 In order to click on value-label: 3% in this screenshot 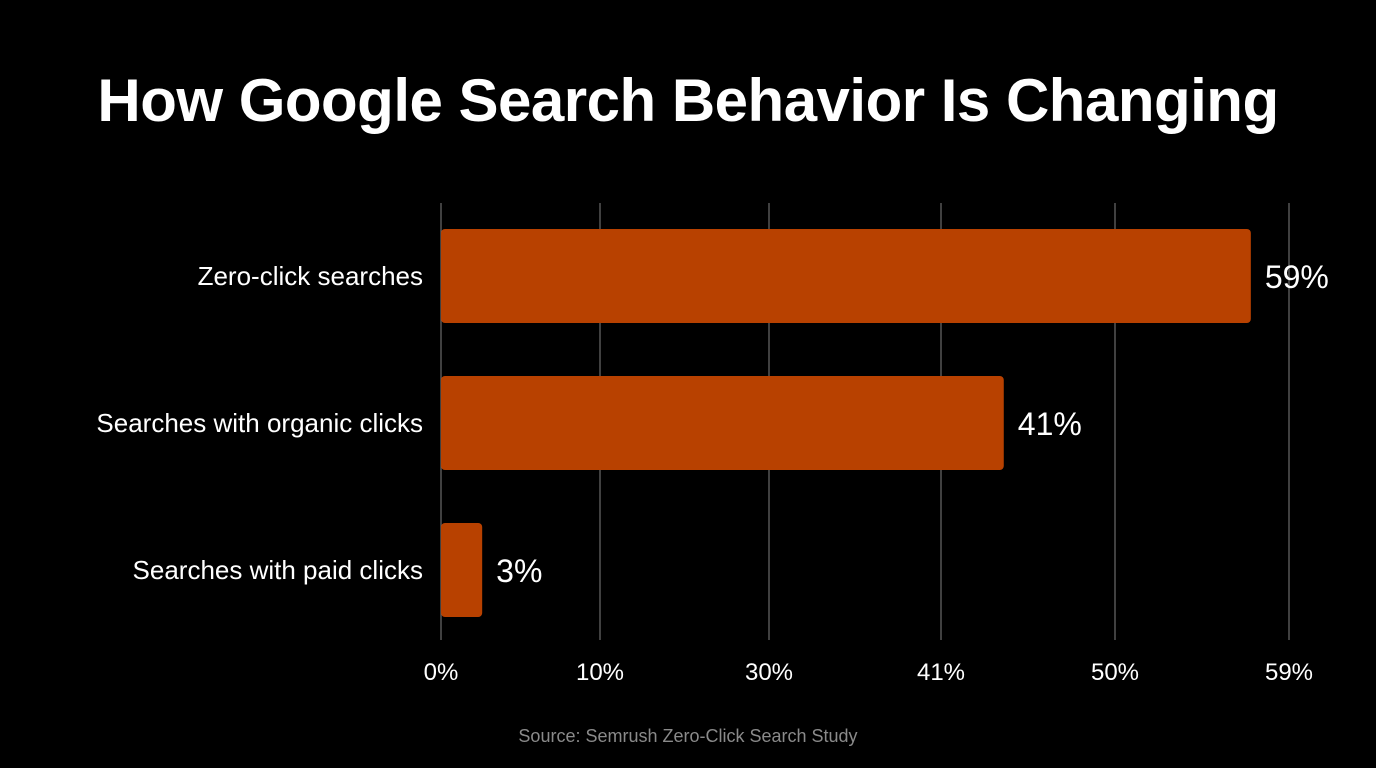, I will do `click(519, 571)`.